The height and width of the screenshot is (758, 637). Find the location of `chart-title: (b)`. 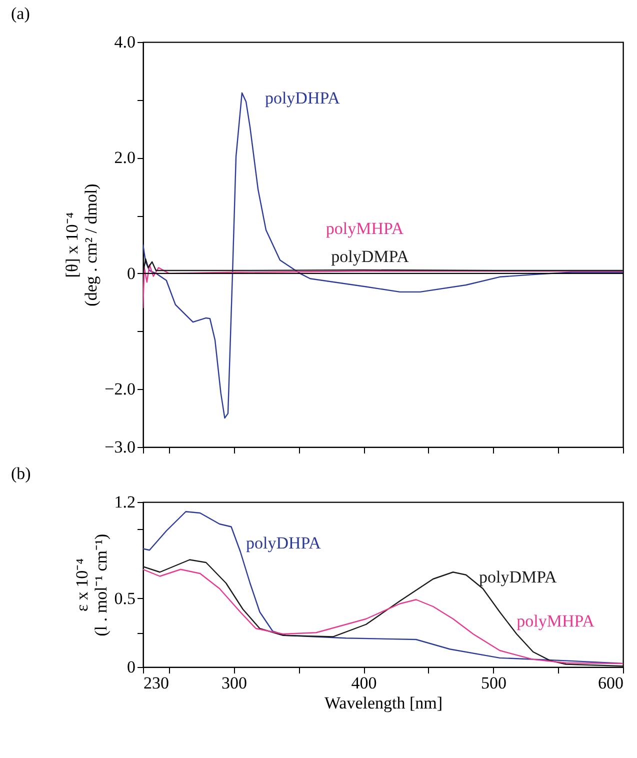

chart-title: (b) is located at coordinates (21, 473).